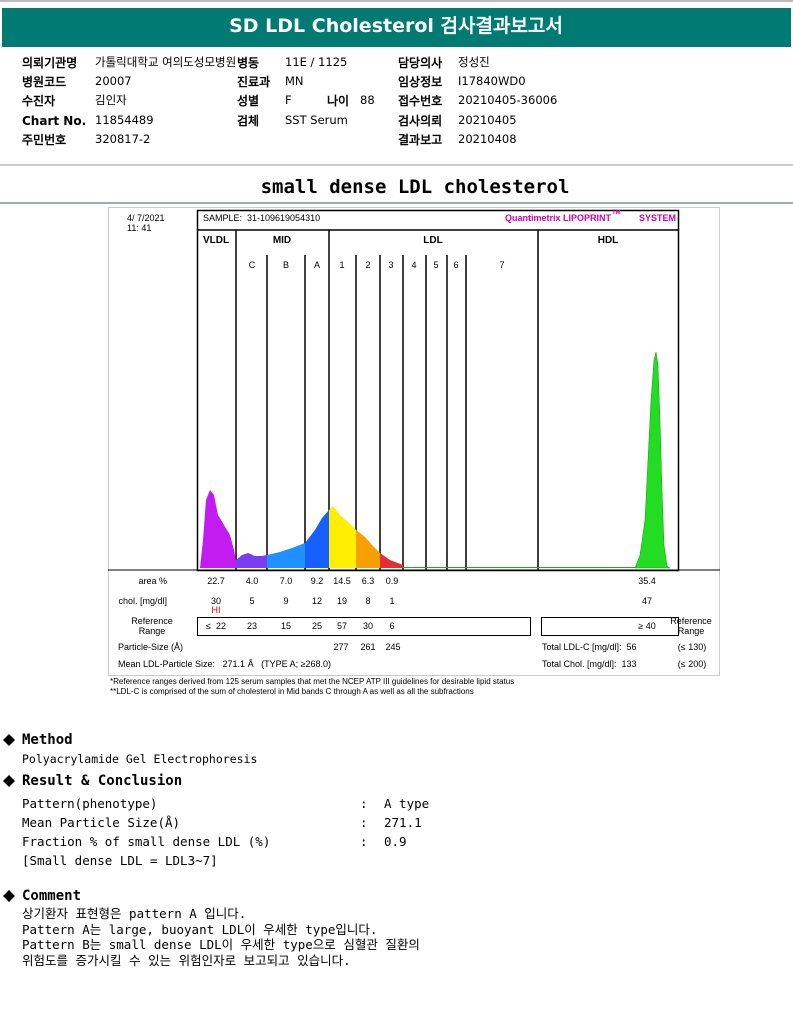 The image size is (793, 1029). I want to click on band-label: 3, so click(391, 265).